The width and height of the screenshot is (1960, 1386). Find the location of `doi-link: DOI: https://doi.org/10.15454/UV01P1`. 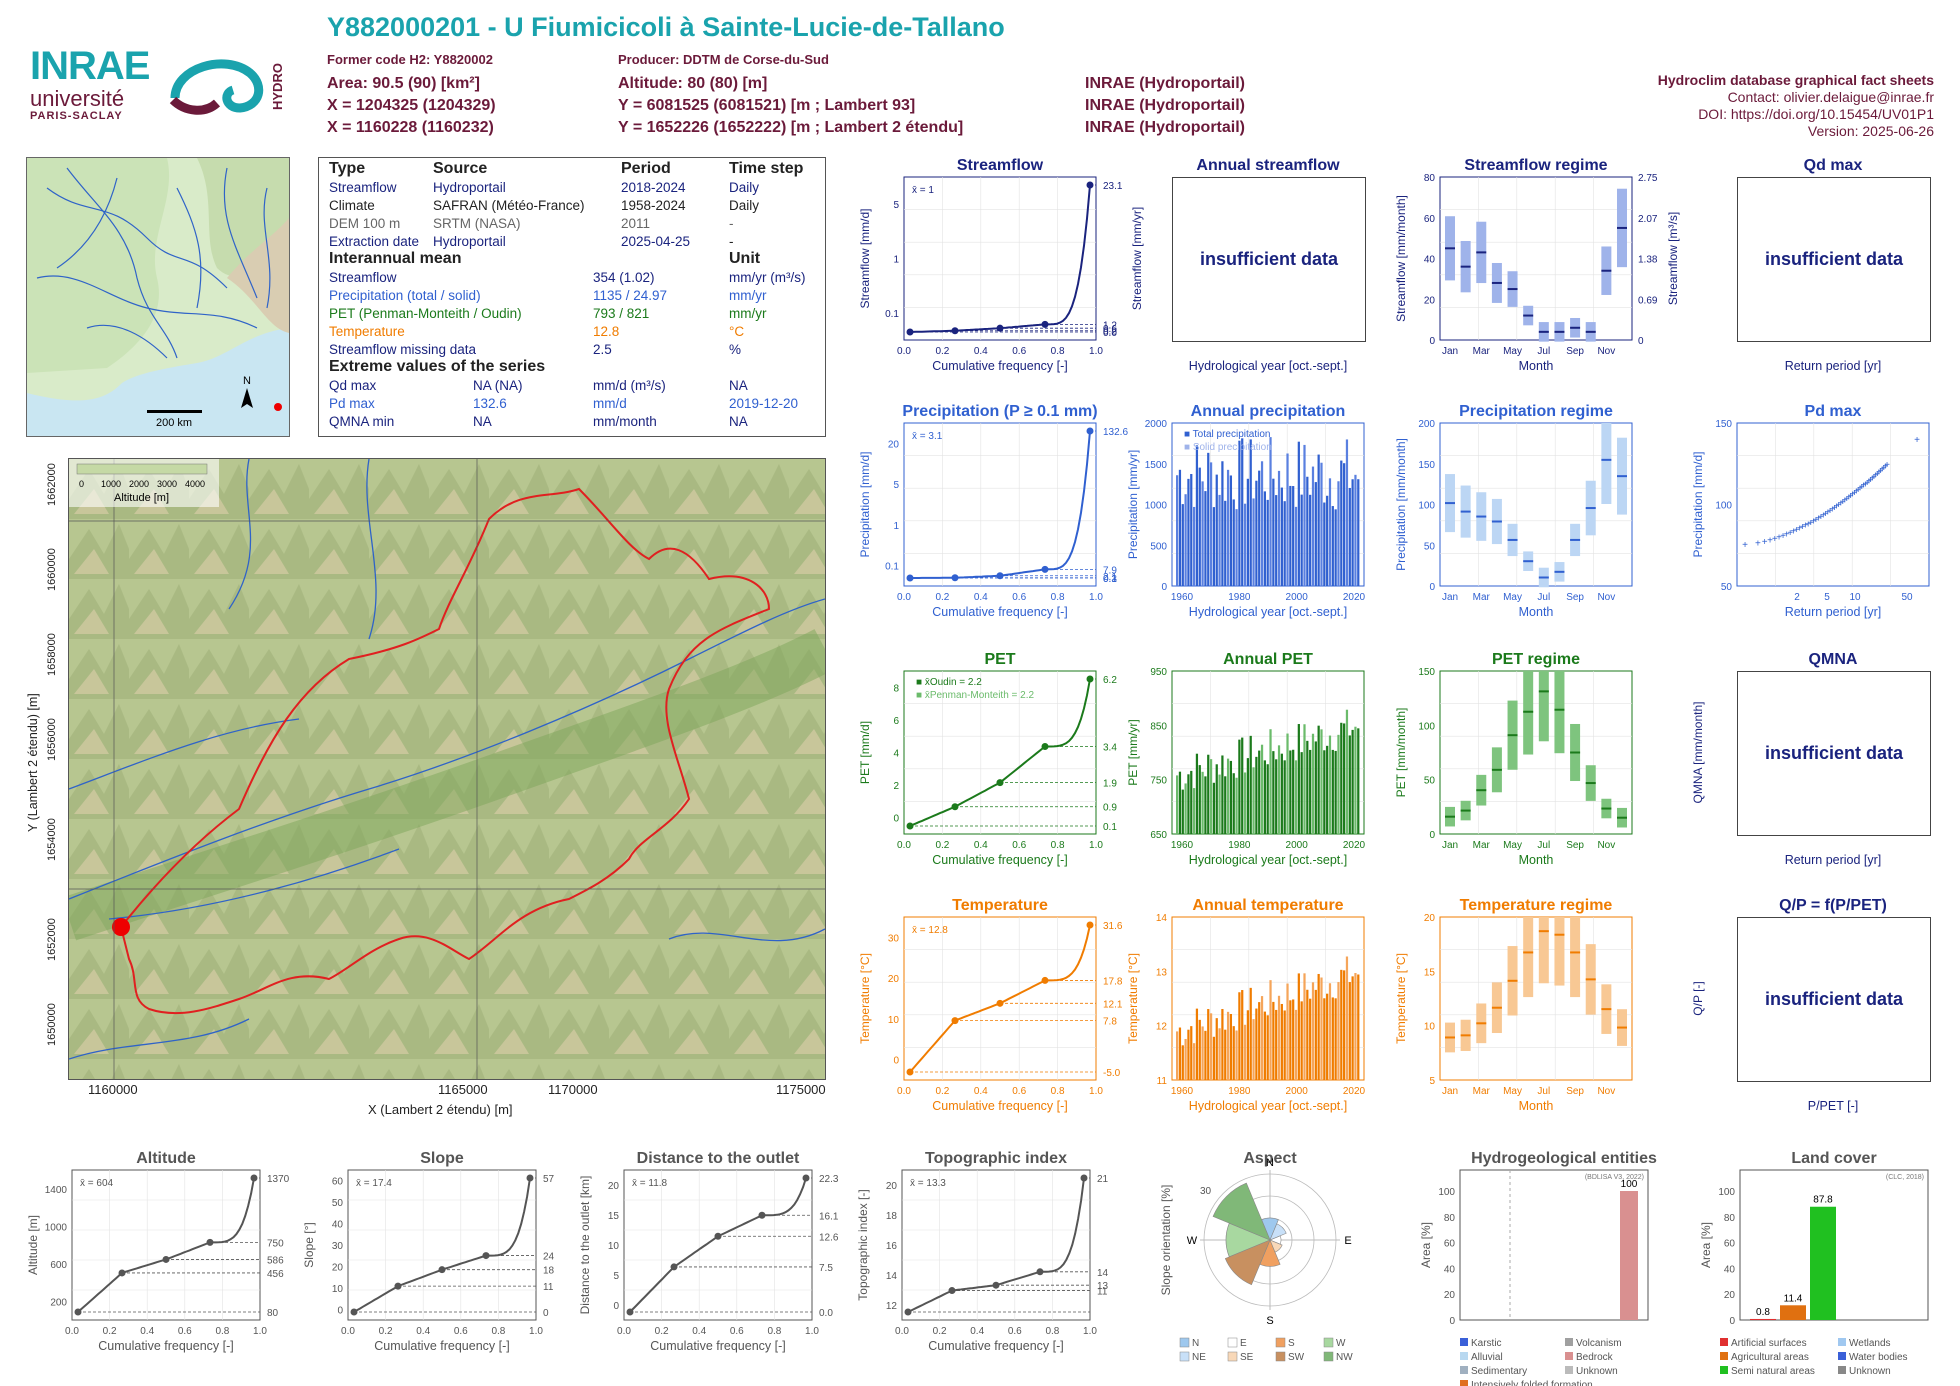

doi-link: DOI: https://doi.org/10.15454/UV01P1 is located at coordinates (1816, 114).